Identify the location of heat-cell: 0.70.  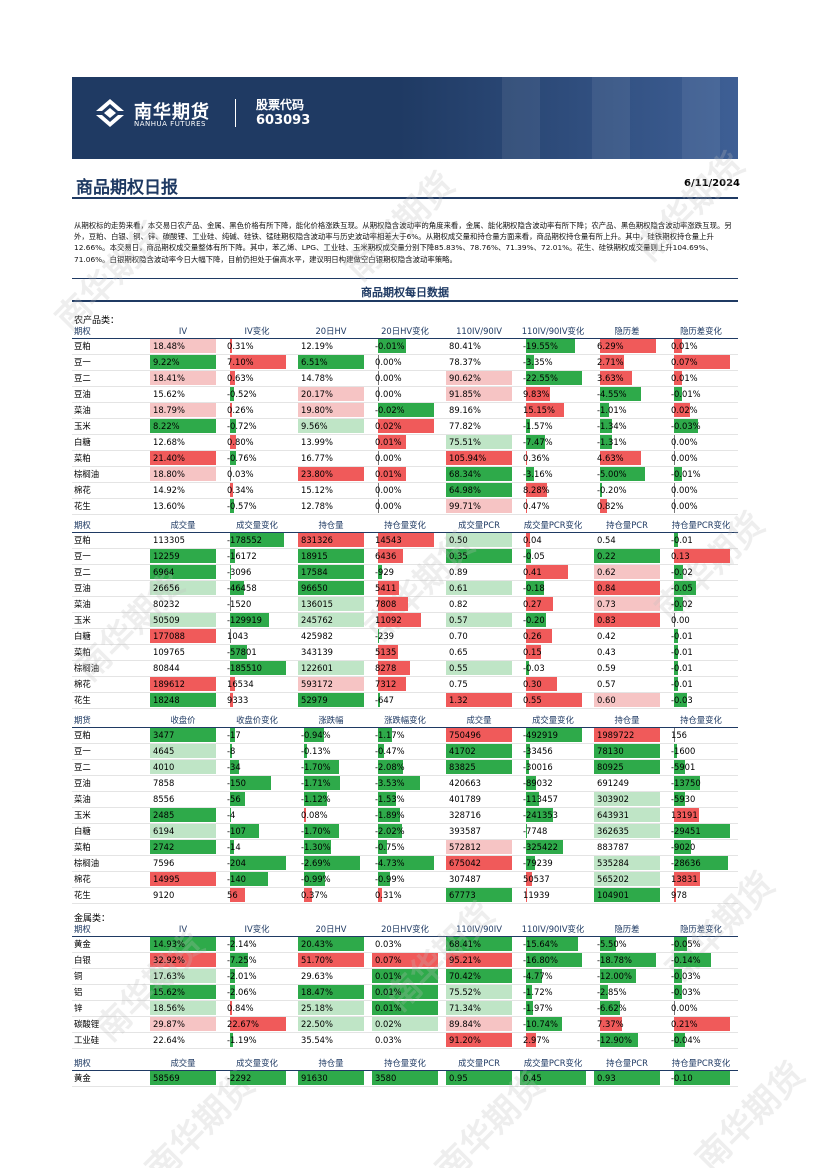
(479, 636).